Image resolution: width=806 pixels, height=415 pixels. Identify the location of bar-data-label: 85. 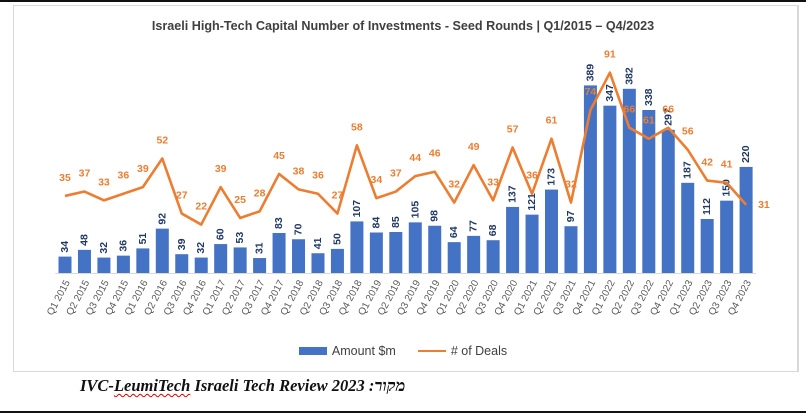
(396, 222).